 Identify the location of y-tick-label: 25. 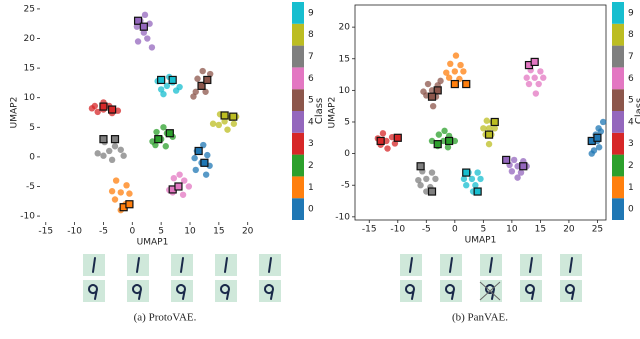
(29, 9).